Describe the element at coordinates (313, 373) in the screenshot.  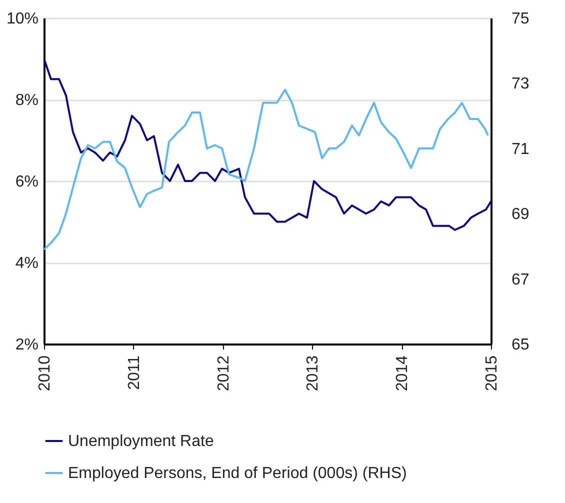
I see `x-tick-label: 2013` at that location.